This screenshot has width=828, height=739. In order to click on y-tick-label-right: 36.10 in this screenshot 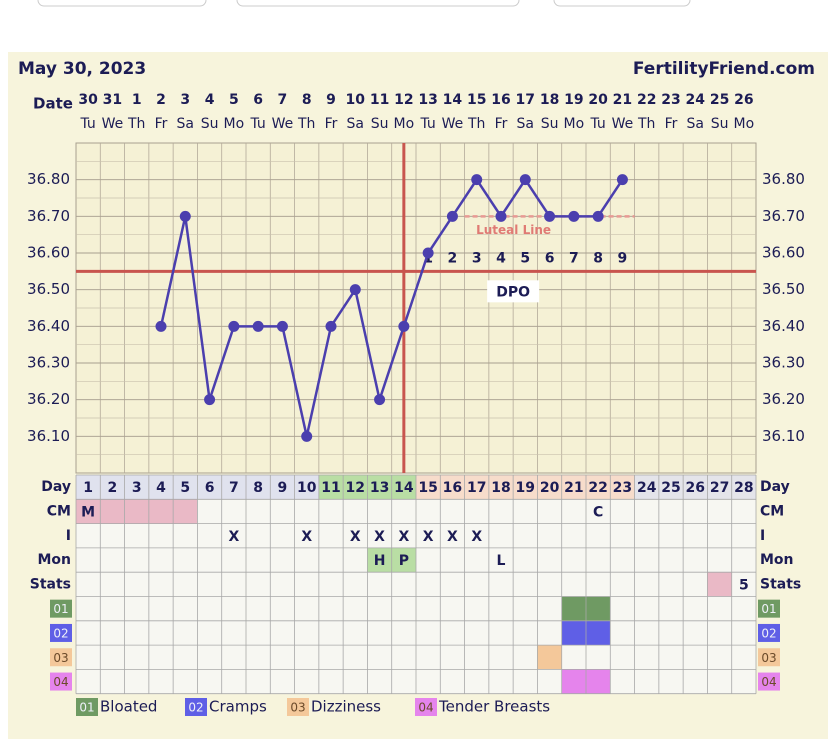, I will do `click(783, 436)`.